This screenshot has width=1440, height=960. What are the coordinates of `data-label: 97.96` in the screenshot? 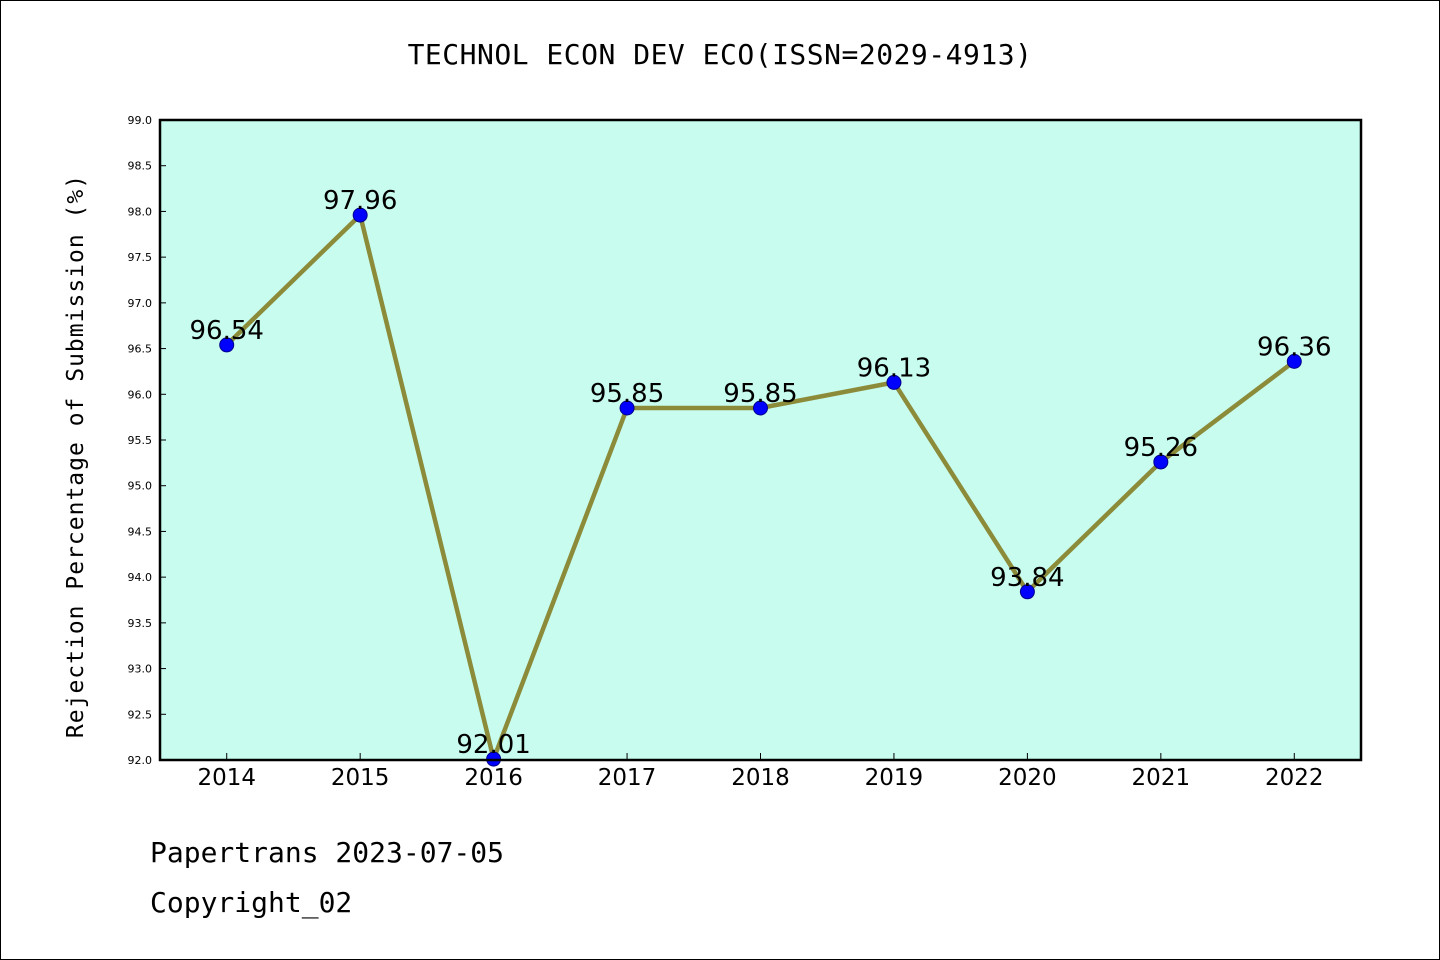 It's located at (360, 201).